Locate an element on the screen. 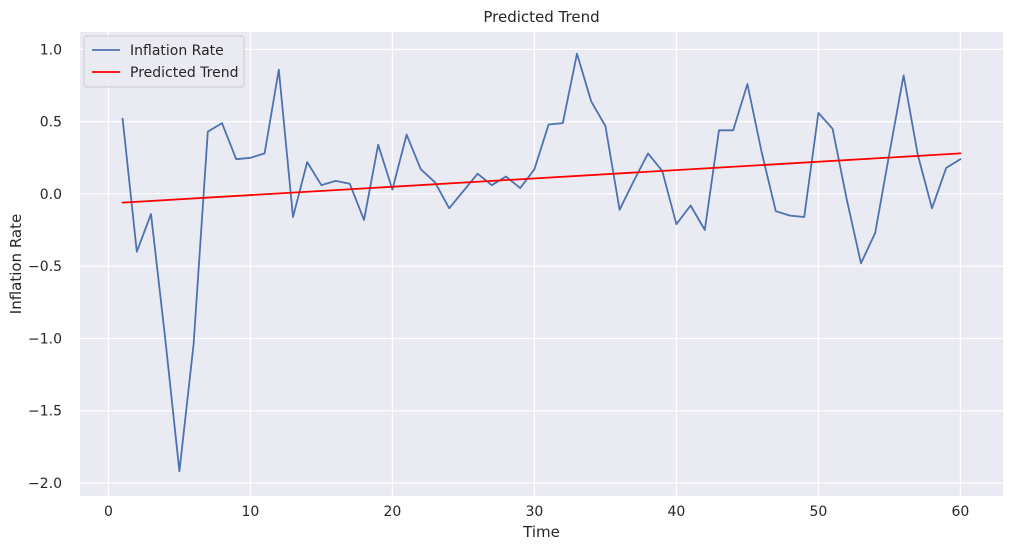 This screenshot has width=1013, height=550. x-tick-label: 50 is located at coordinates (818, 512).